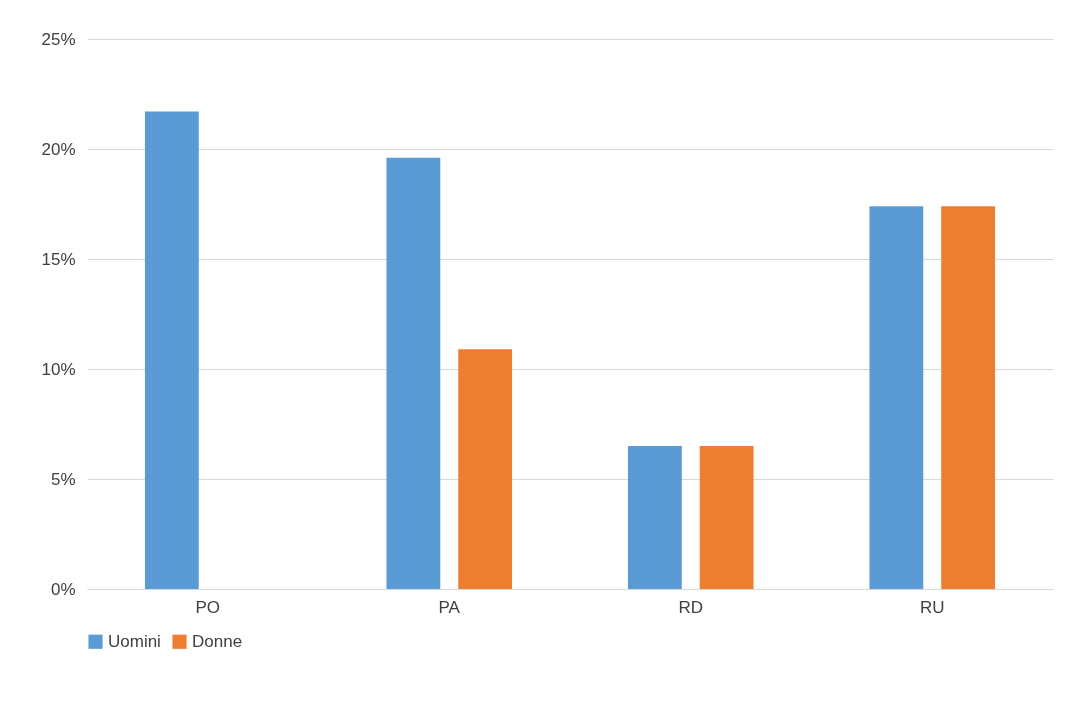 The image size is (1089, 705). Describe the element at coordinates (691, 607) in the screenshot. I see `x-tick-label: RD` at that location.